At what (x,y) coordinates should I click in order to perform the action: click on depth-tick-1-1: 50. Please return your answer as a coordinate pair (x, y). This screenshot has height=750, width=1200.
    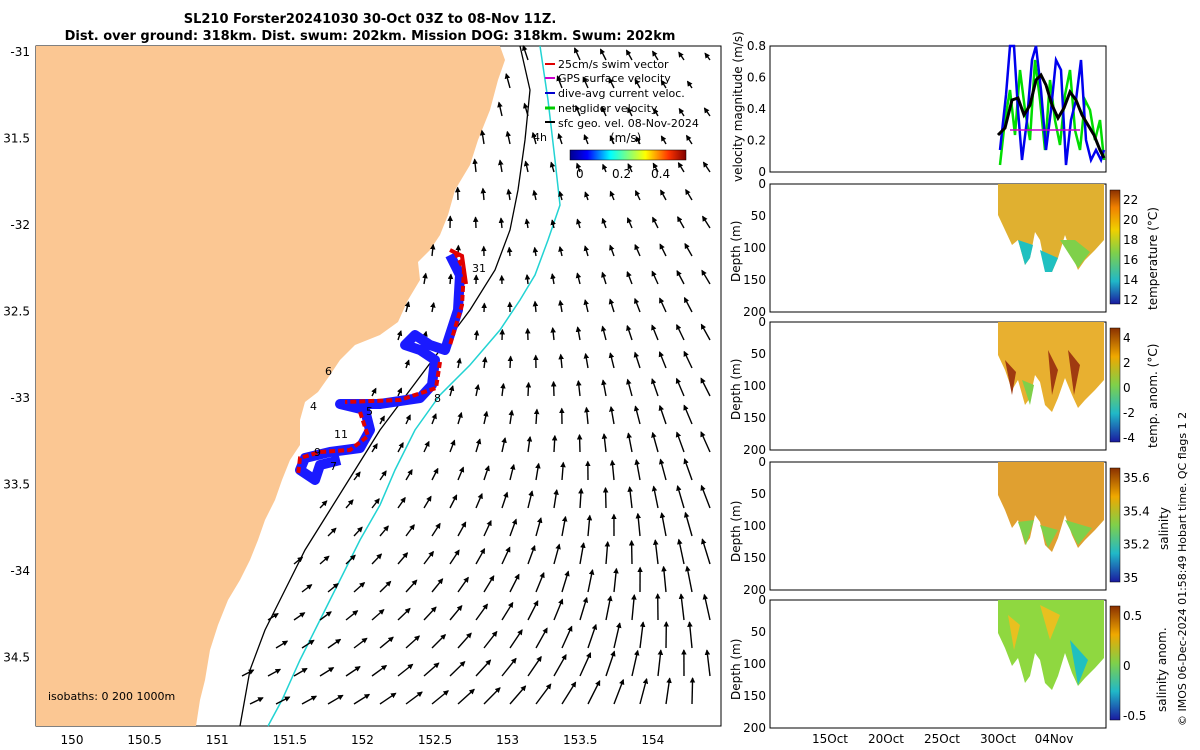
    Looking at the image, I should click on (758, 354).